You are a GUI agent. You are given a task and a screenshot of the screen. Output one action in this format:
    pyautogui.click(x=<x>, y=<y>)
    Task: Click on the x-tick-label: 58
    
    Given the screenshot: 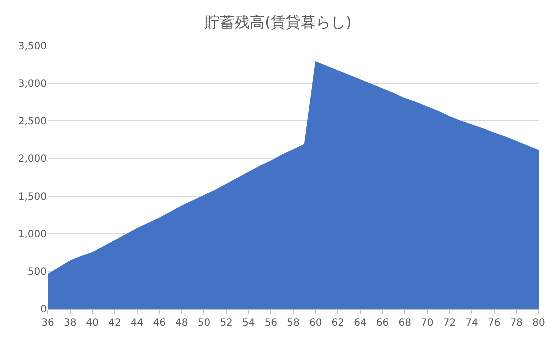 What is the action you would take?
    pyautogui.click(x=293, y=323)
    